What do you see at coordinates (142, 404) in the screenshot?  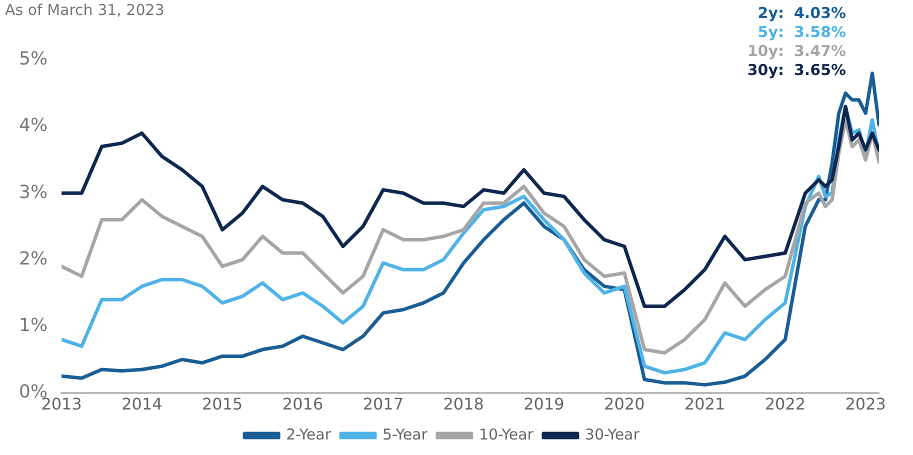 I see `x-tick-label: 2014` at bounding box center [142, 404].